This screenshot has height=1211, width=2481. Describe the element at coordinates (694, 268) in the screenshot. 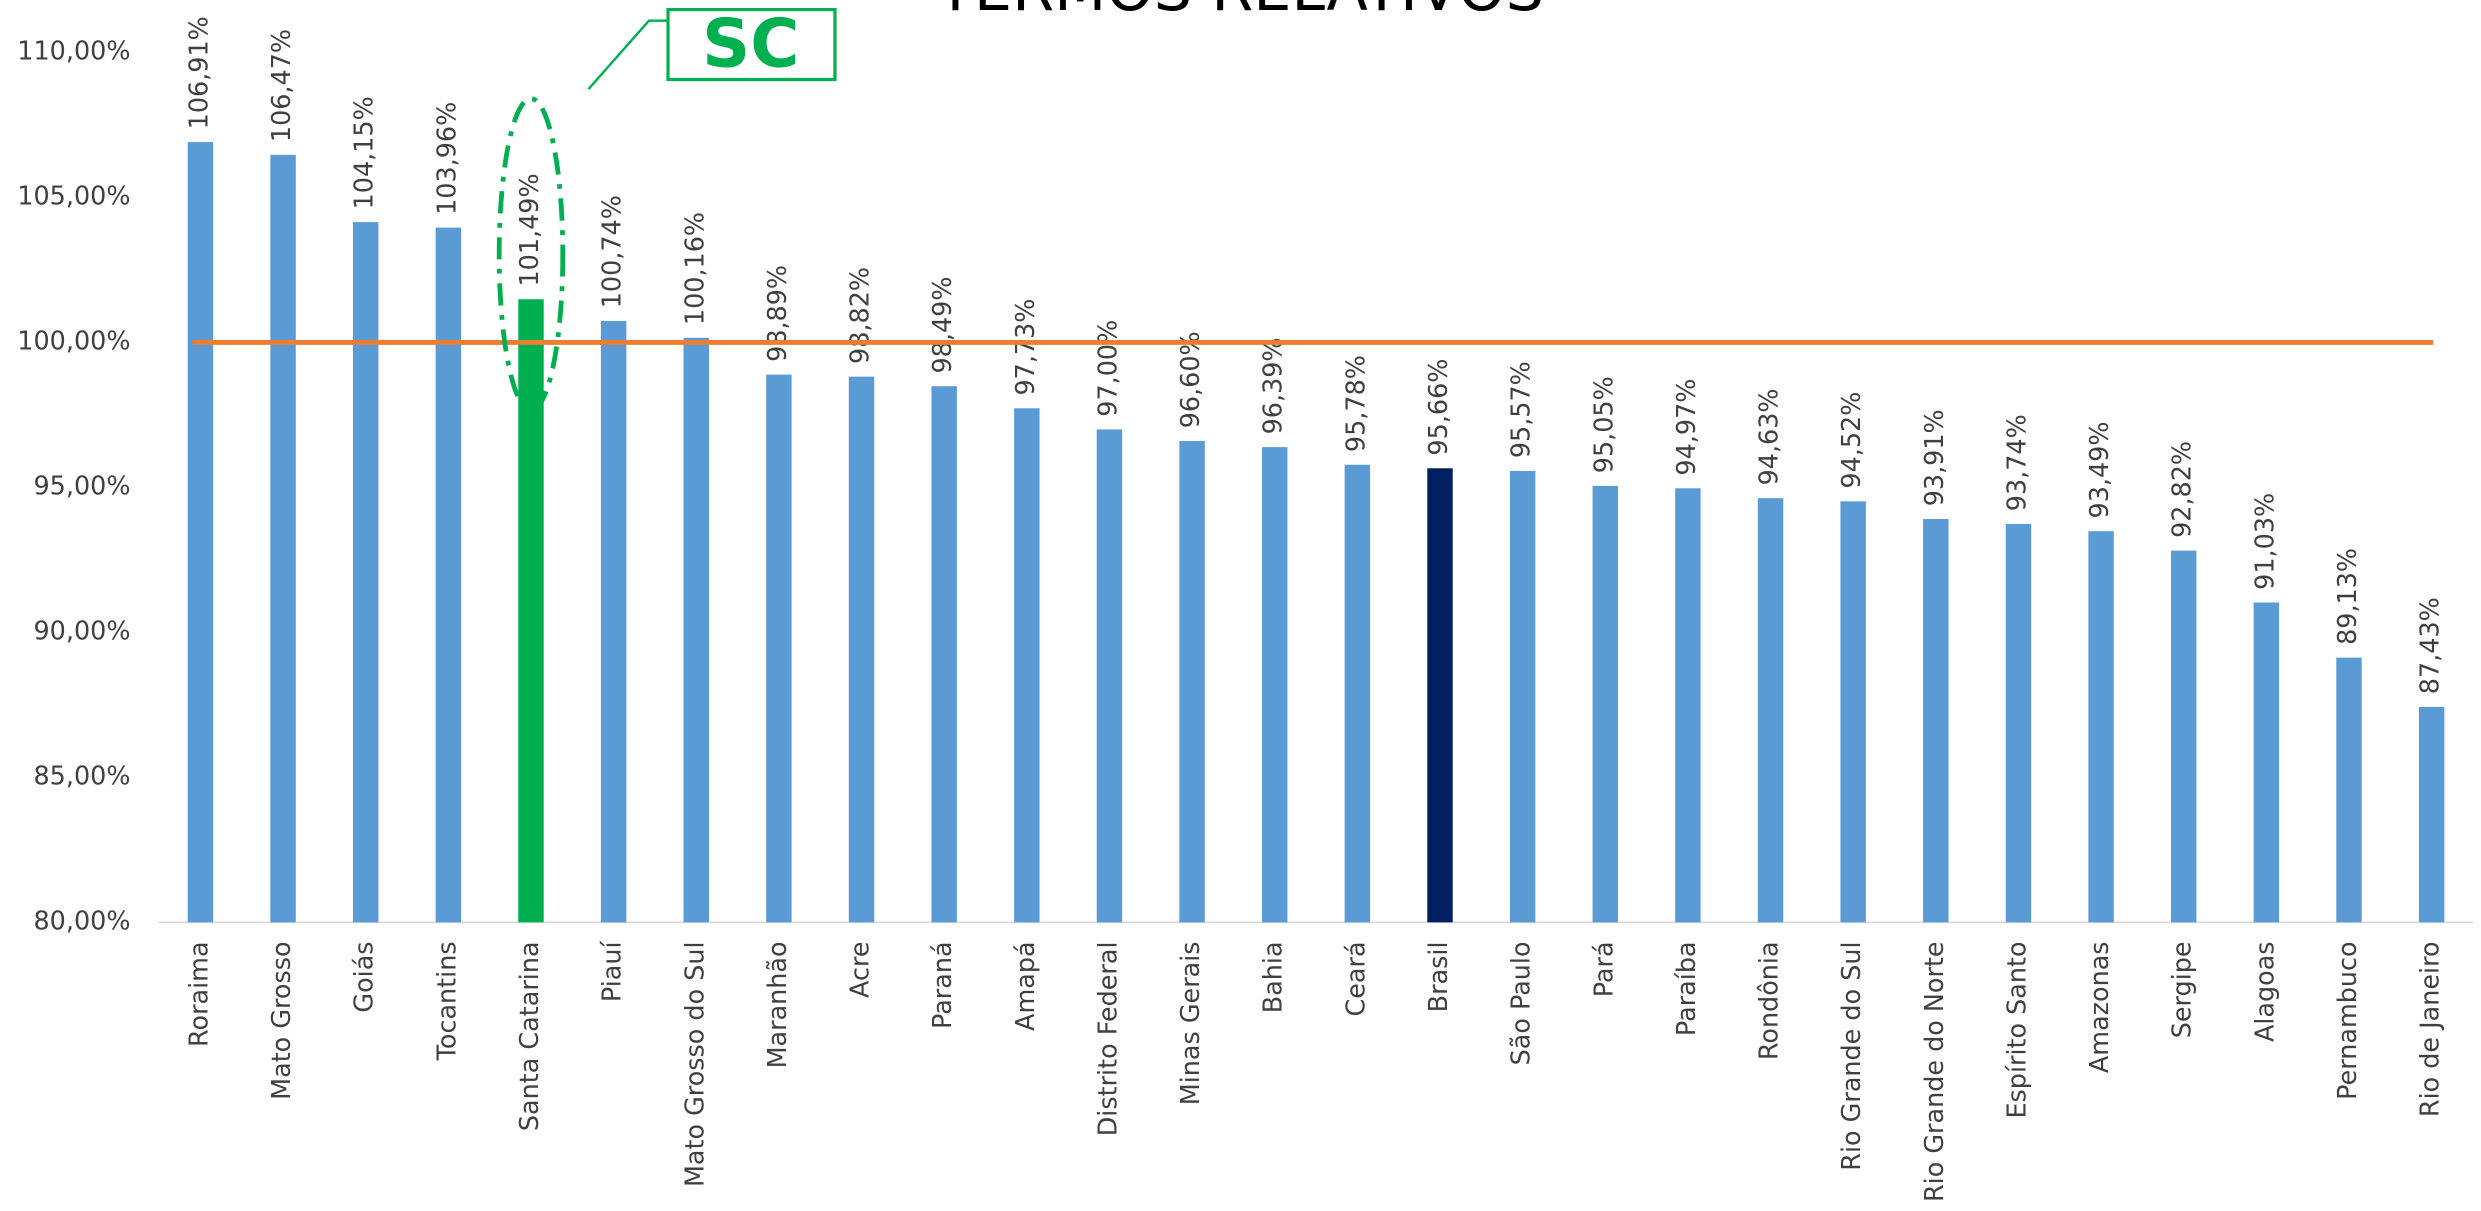

I see `value-label: 100,16%` at that location.